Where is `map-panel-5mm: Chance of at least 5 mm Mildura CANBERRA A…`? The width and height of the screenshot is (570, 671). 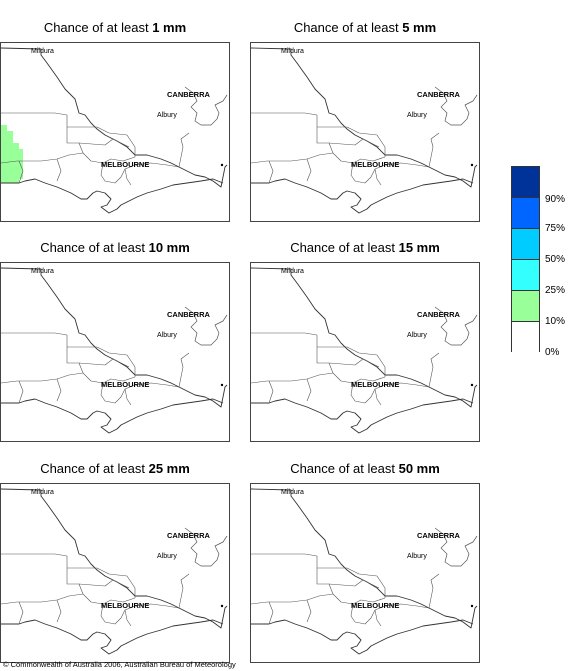 map-panel-5mm: Chance of at least 5 mm Mildura CANBERRA A… is located at coordinates (365, 122).